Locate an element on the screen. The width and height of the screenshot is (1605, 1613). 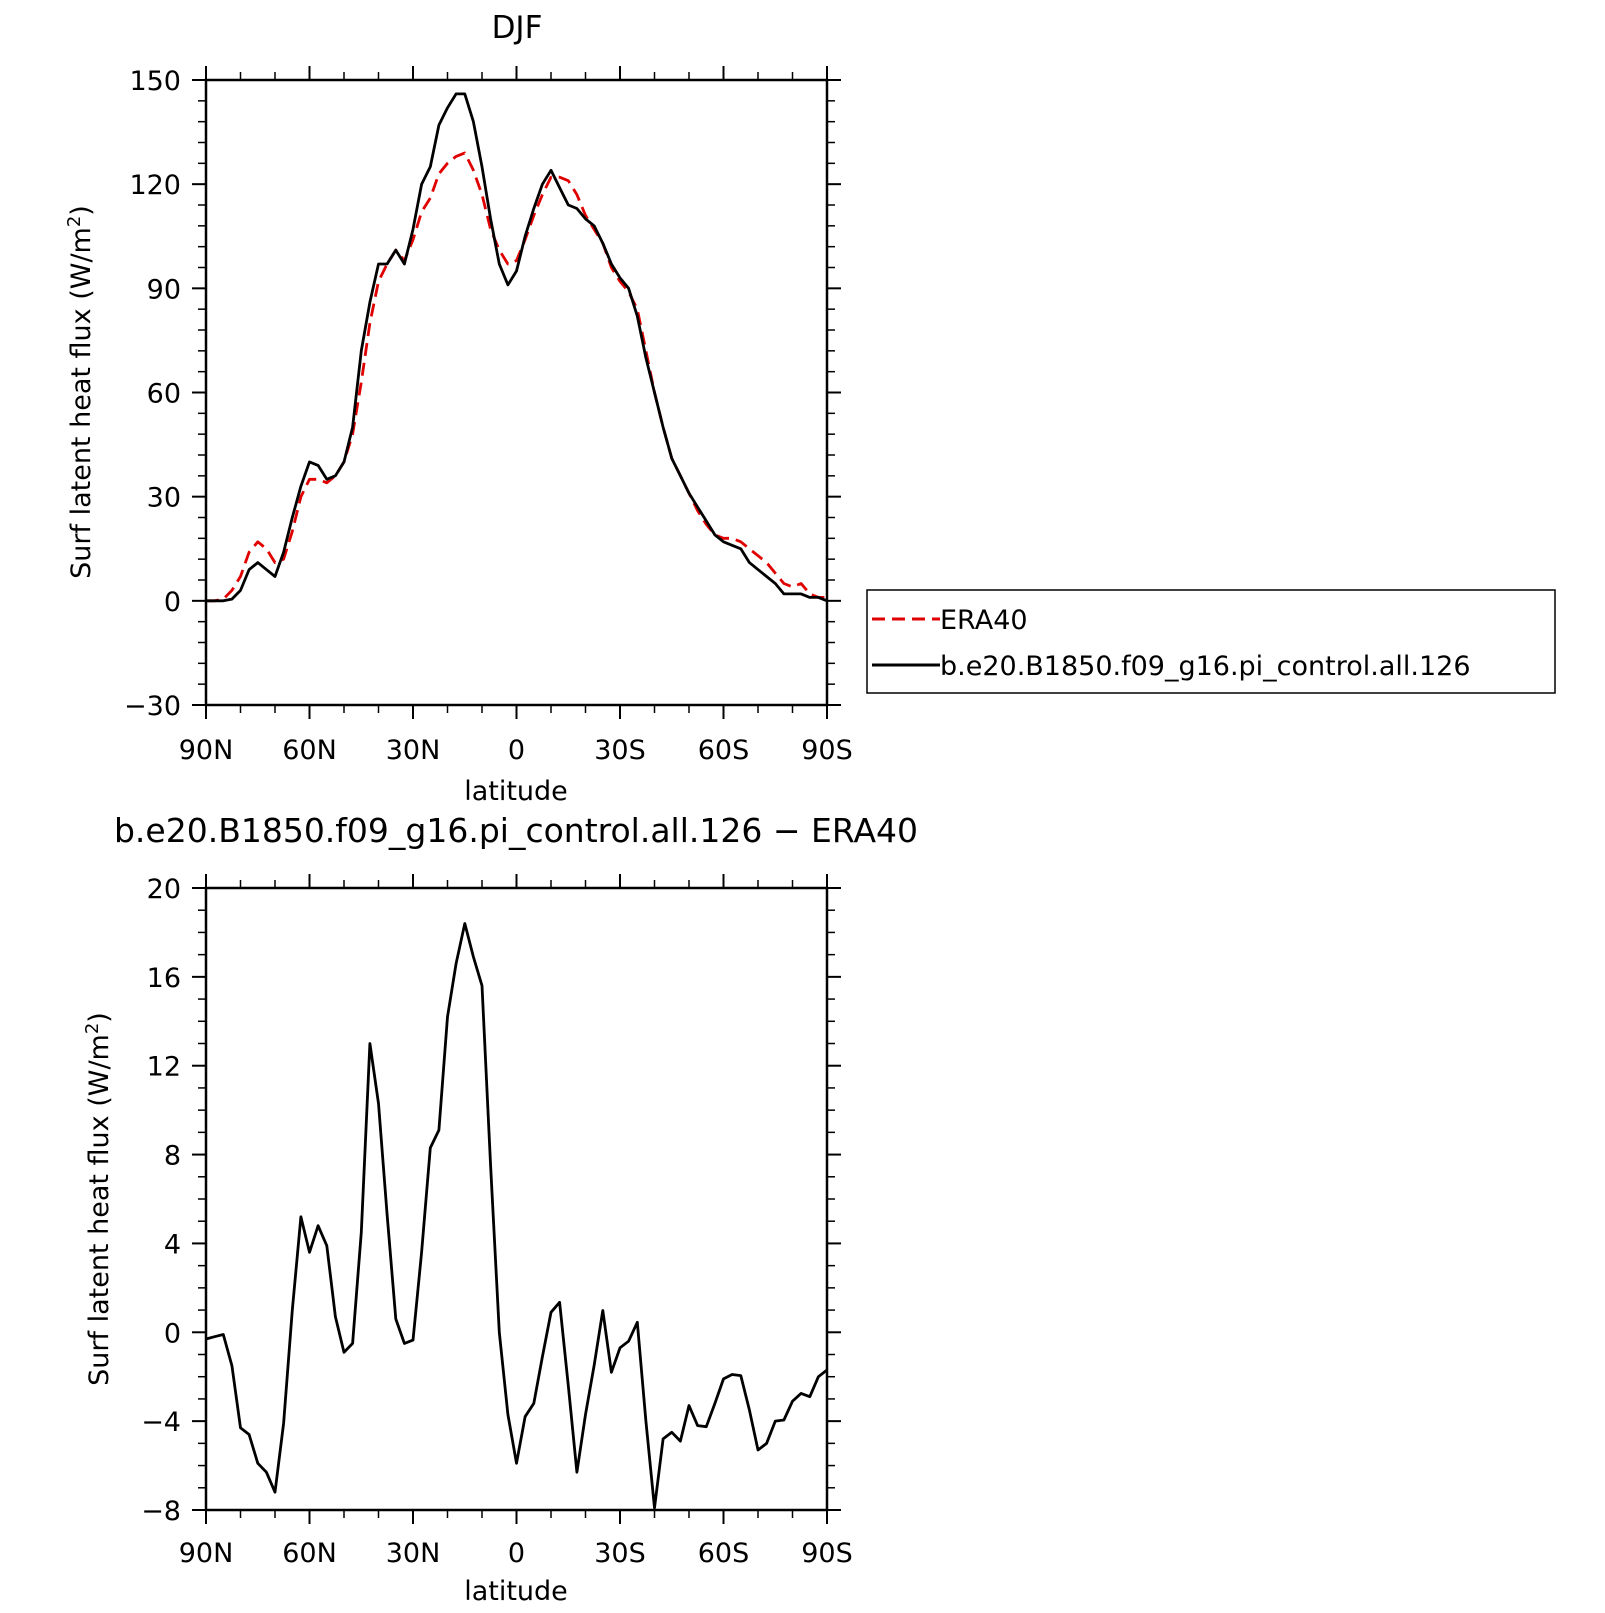
top-x-tick-label: 60N is located at coordinates (309, 750).